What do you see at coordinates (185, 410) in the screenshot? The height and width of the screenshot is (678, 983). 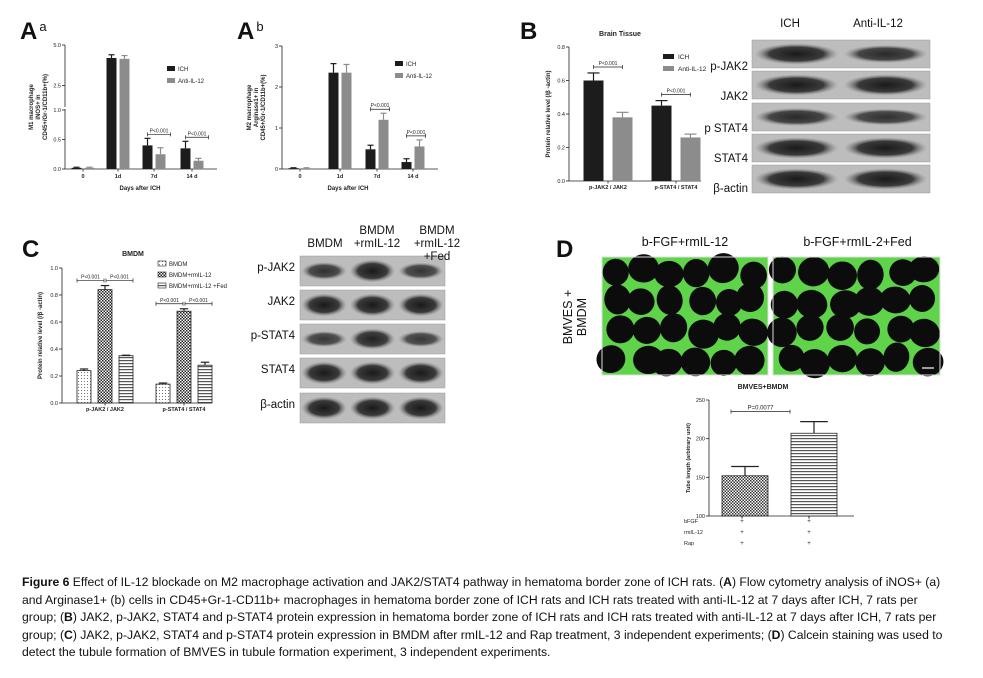 I see `x-tick-label: p-STAT4 / STAT4` at bounding box center [185, 410].